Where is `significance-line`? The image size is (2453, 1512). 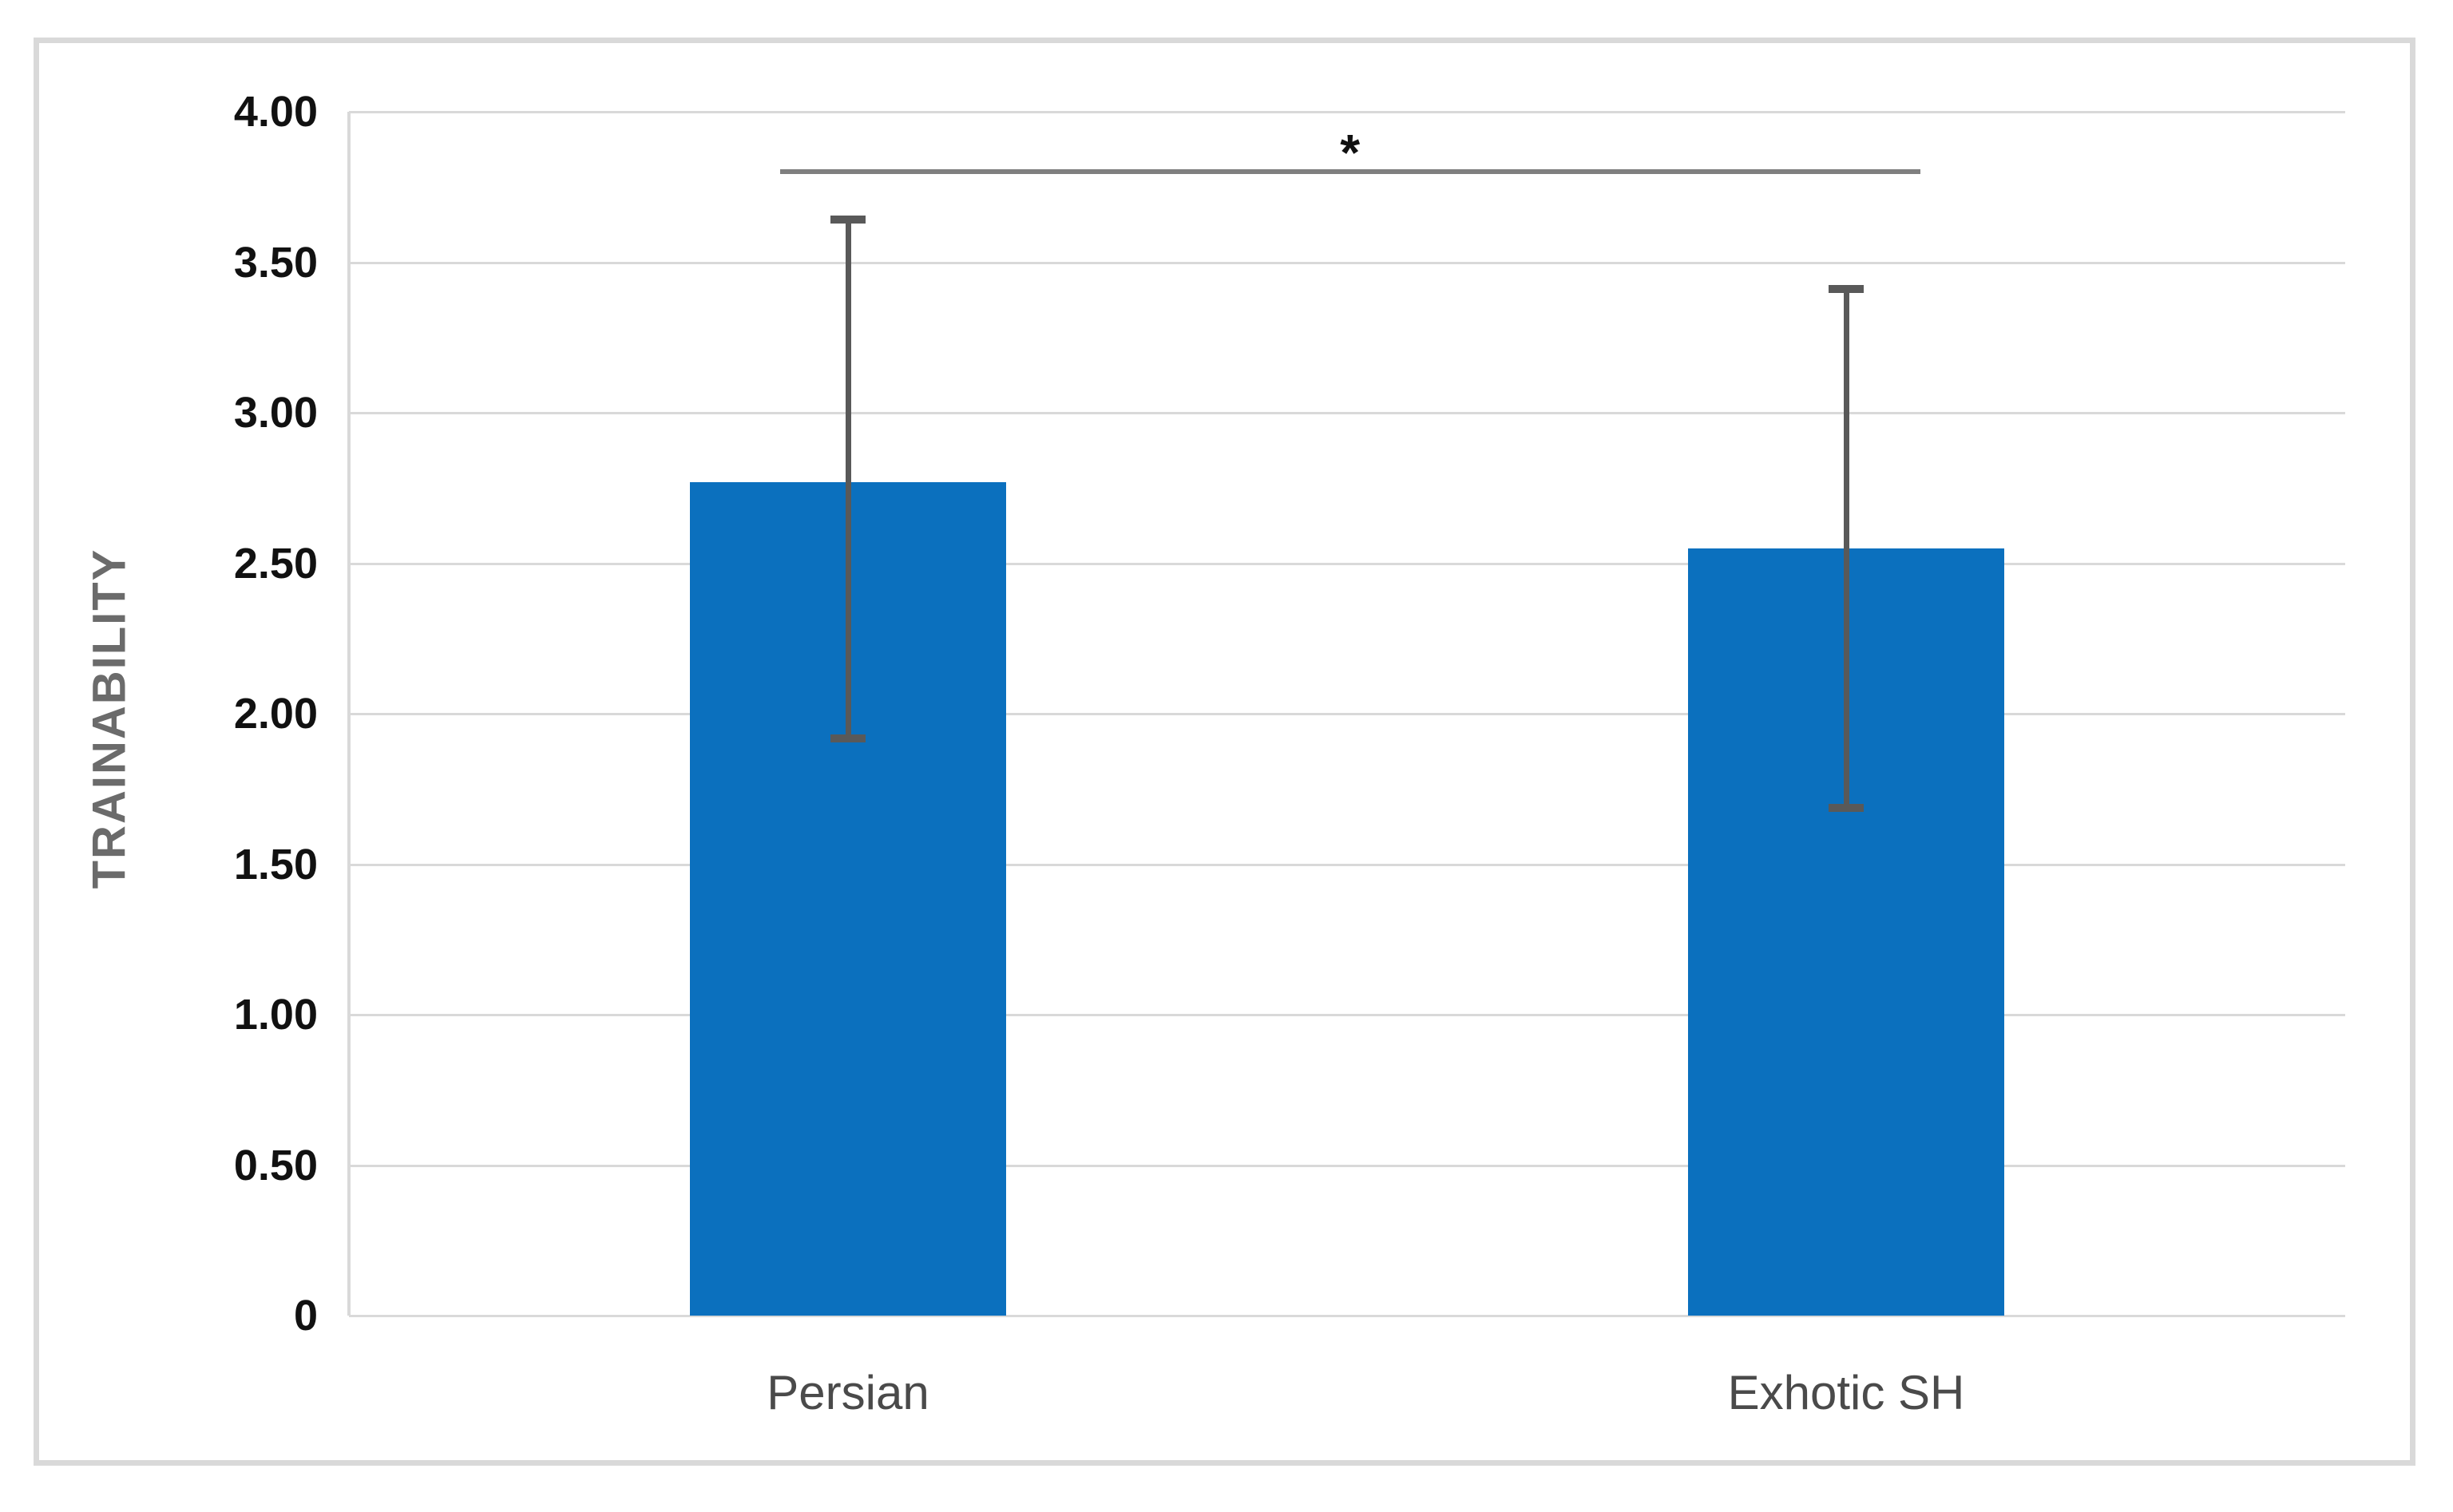 significance-line is located at coordinates (1350, 172).